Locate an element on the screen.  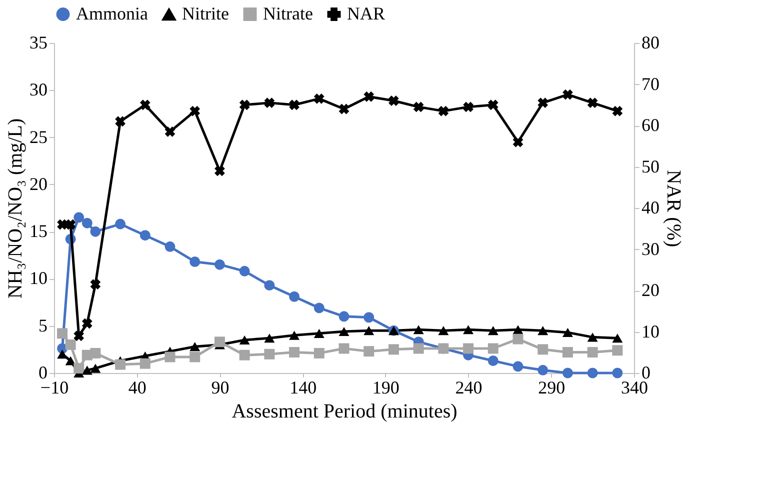
legend-label: Nitrite is located at coordinates (205, 14).